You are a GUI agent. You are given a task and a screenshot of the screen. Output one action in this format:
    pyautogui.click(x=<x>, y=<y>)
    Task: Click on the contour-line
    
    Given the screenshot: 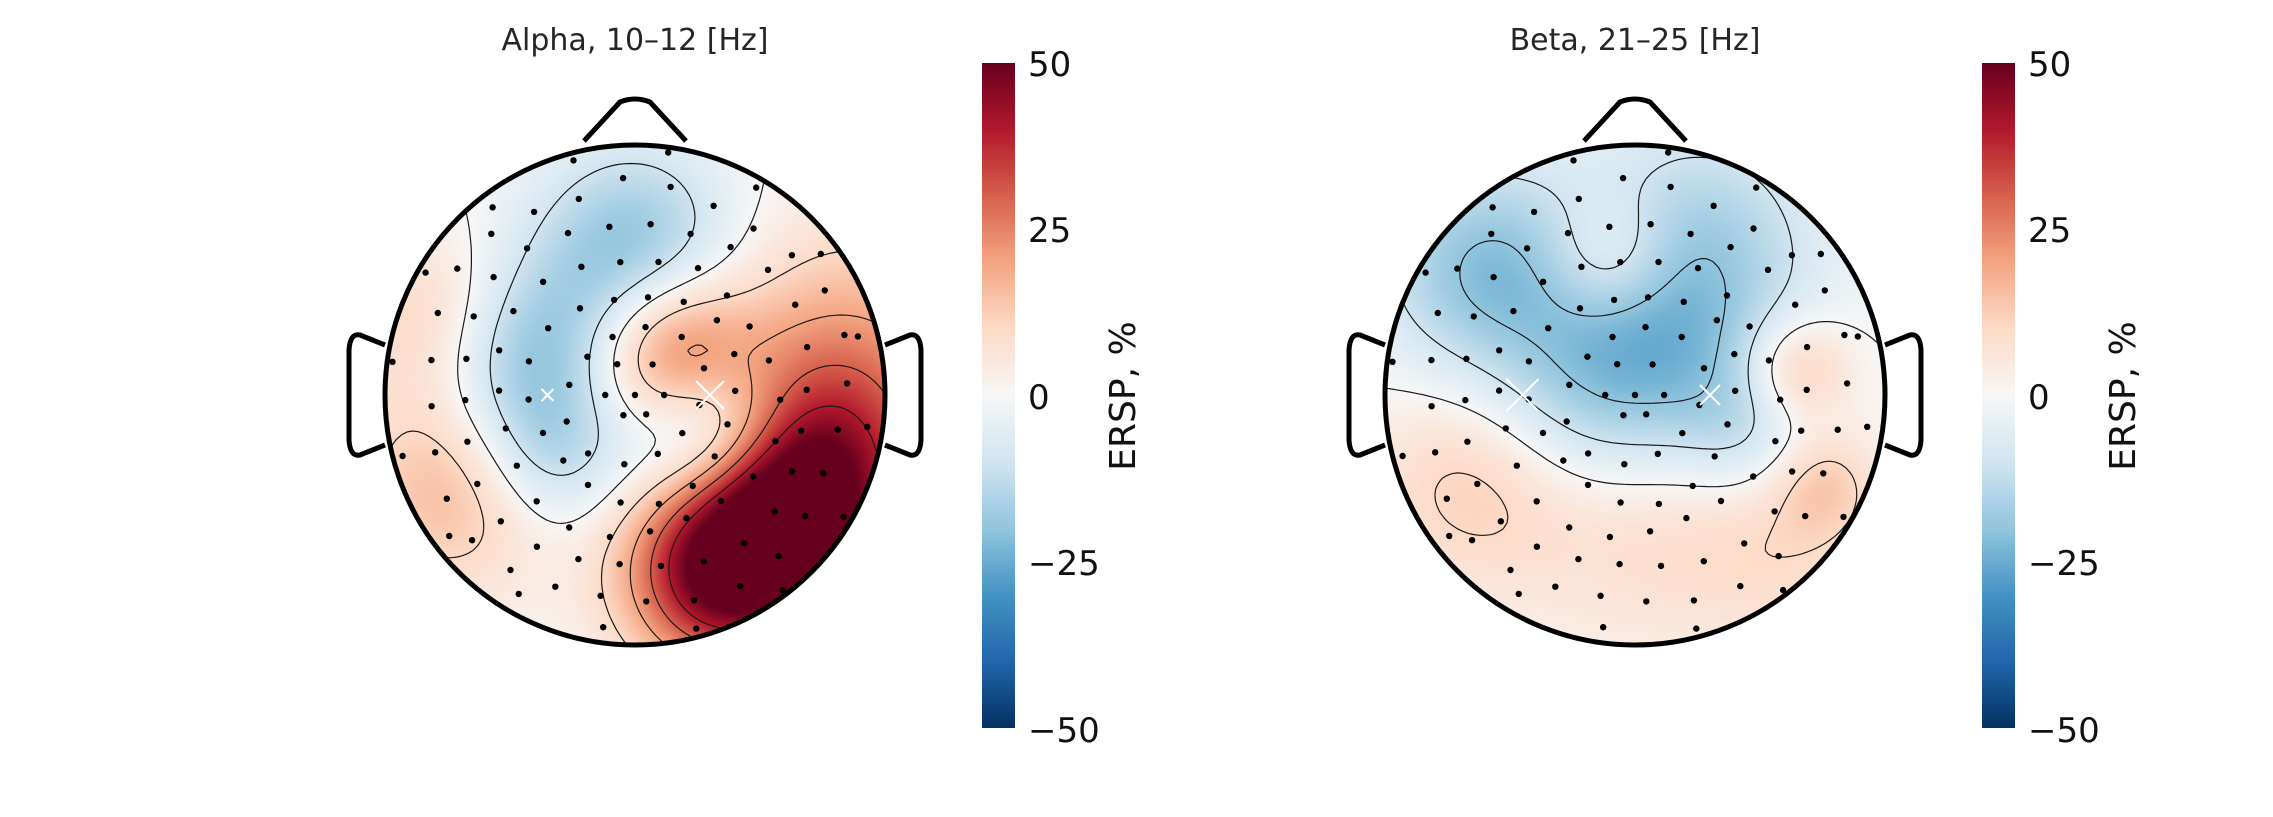 What is the action you would take?
    pyautogui.click(x=1635, y=404)
    